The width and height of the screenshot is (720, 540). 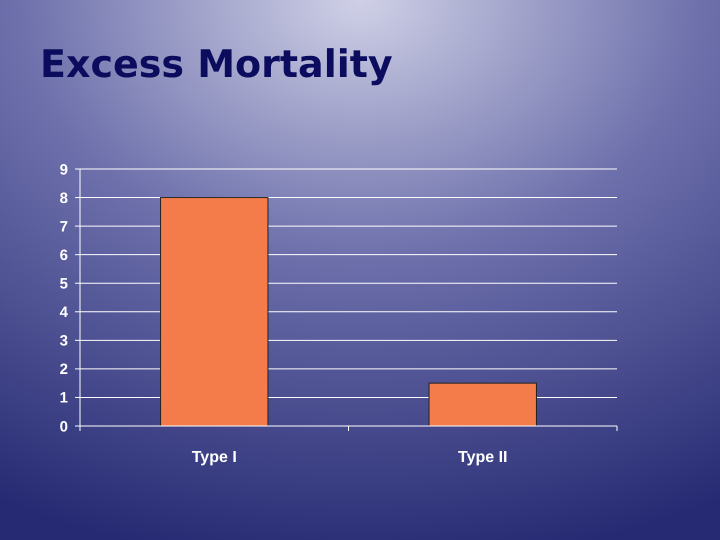 What do you see at coordinates (64, 427) in the screenshot?
I see `y-tick-label: 0` at bounding box center [64, 427].